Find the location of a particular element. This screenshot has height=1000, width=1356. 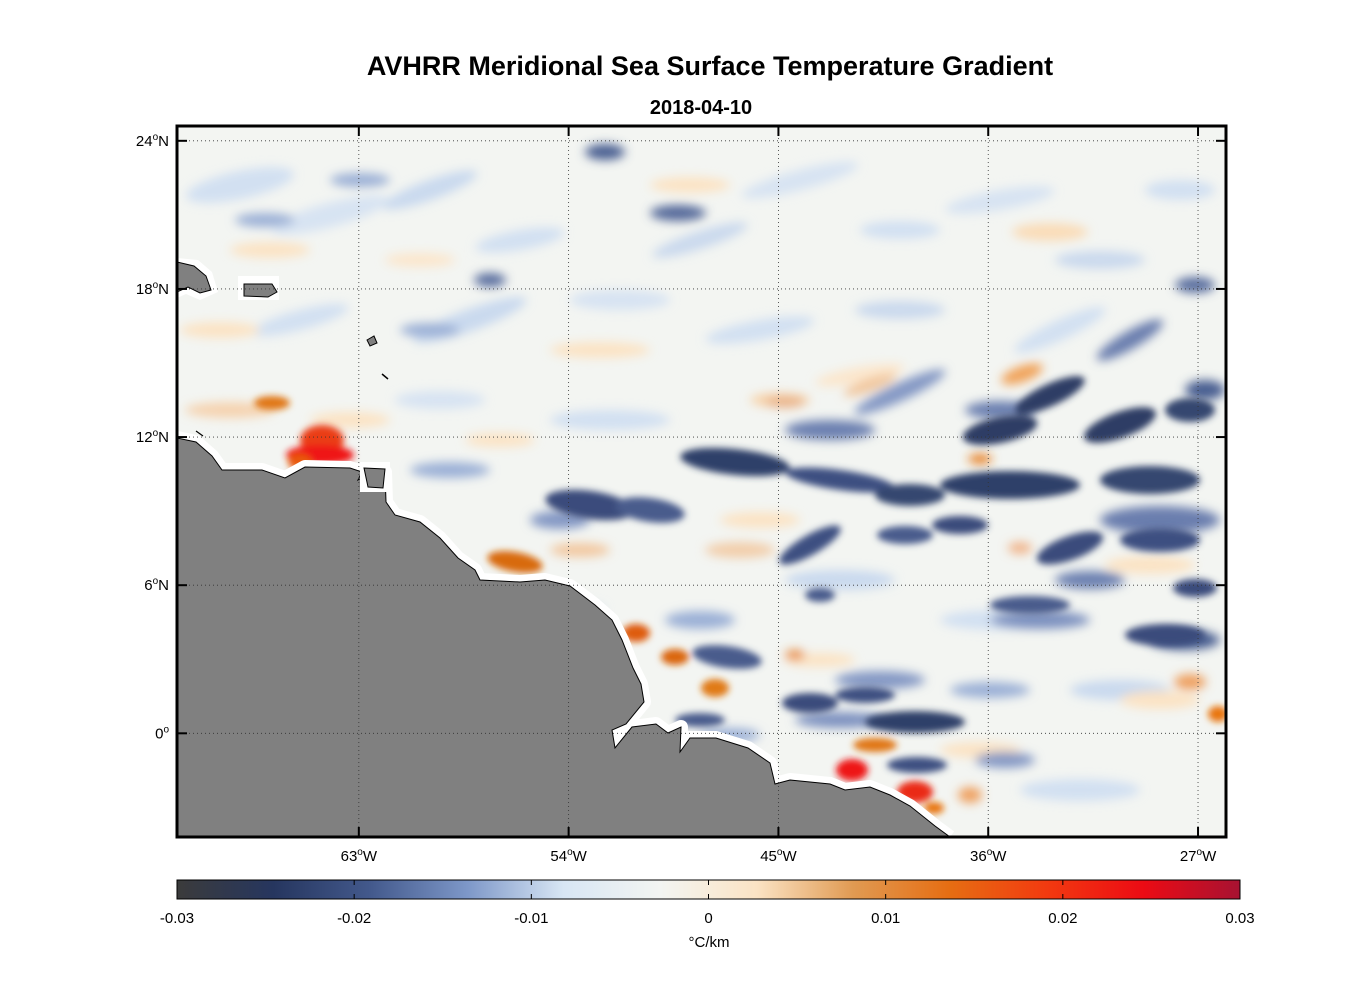

lon-tick-label: 45oW is located at coordinates (778, 856).